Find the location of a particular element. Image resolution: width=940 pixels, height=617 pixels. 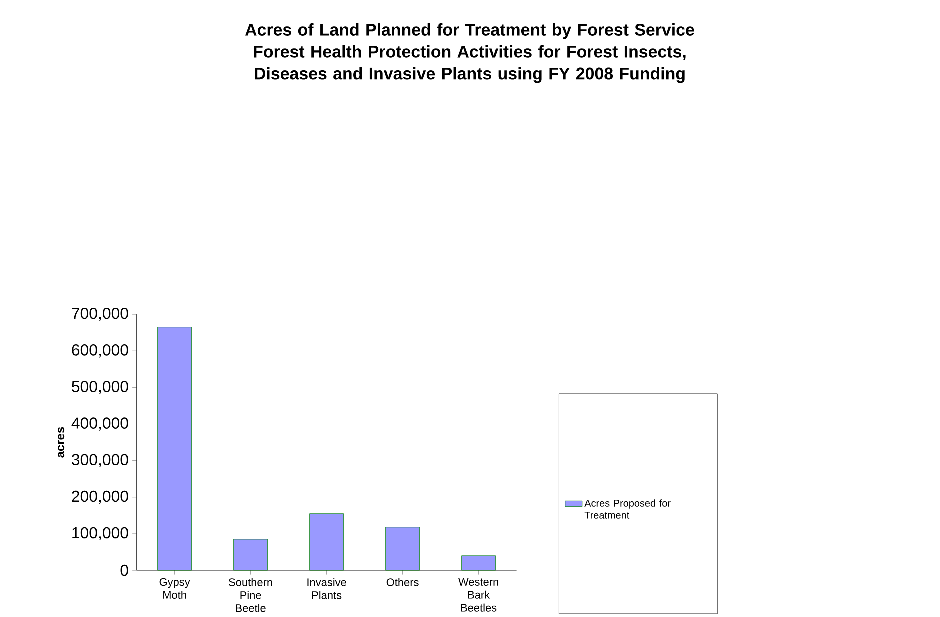

y-tick-label: 500,000 is located at coordinates (100, 387).